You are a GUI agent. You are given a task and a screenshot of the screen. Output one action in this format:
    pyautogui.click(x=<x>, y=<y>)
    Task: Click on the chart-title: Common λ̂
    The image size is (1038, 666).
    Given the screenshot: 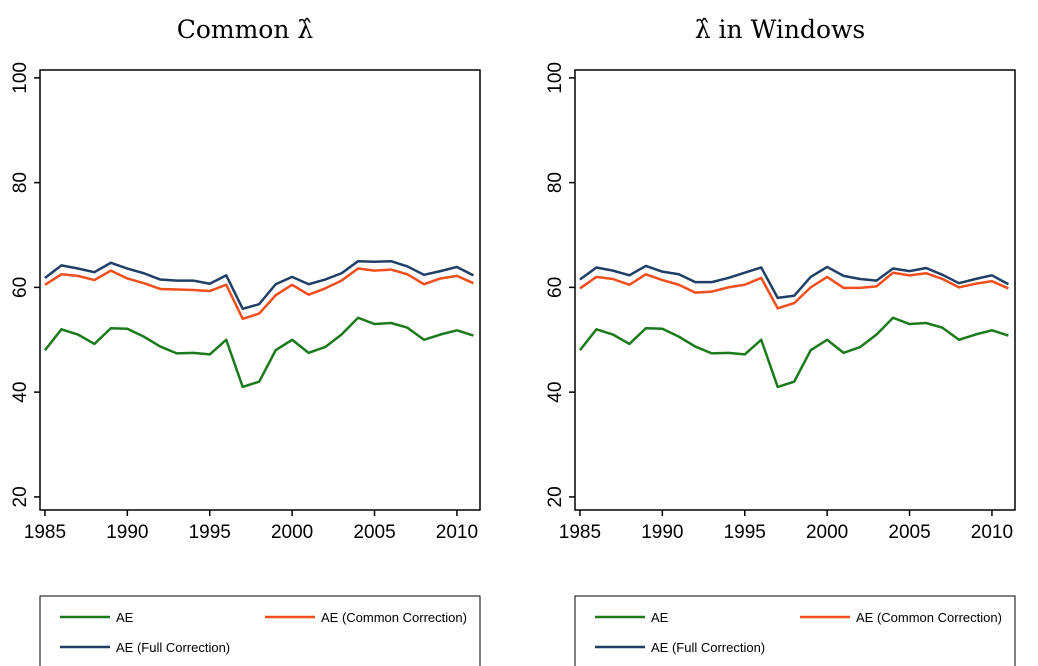 What is the action you would take?
    pyautogui.click(x=245, y=29)
    